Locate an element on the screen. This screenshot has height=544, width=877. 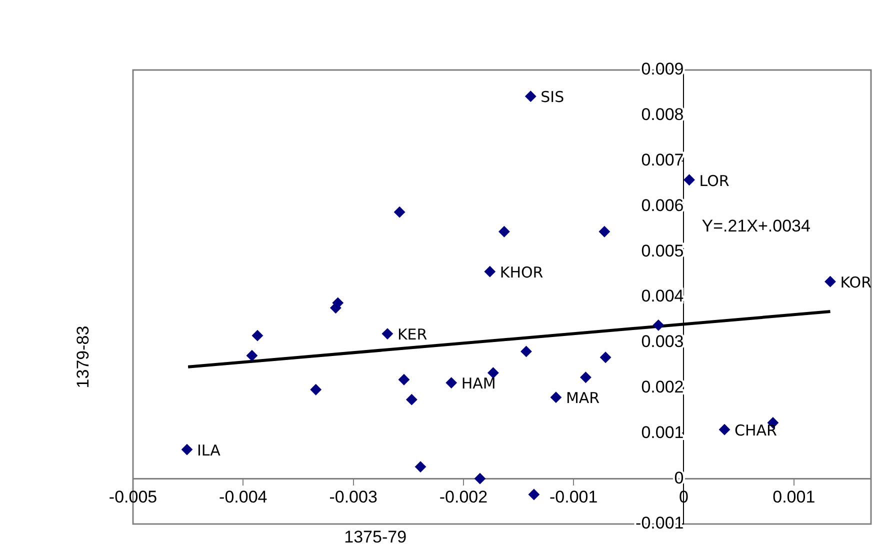
y-tick-label: 0.001 is located at coordinates (662, 432).